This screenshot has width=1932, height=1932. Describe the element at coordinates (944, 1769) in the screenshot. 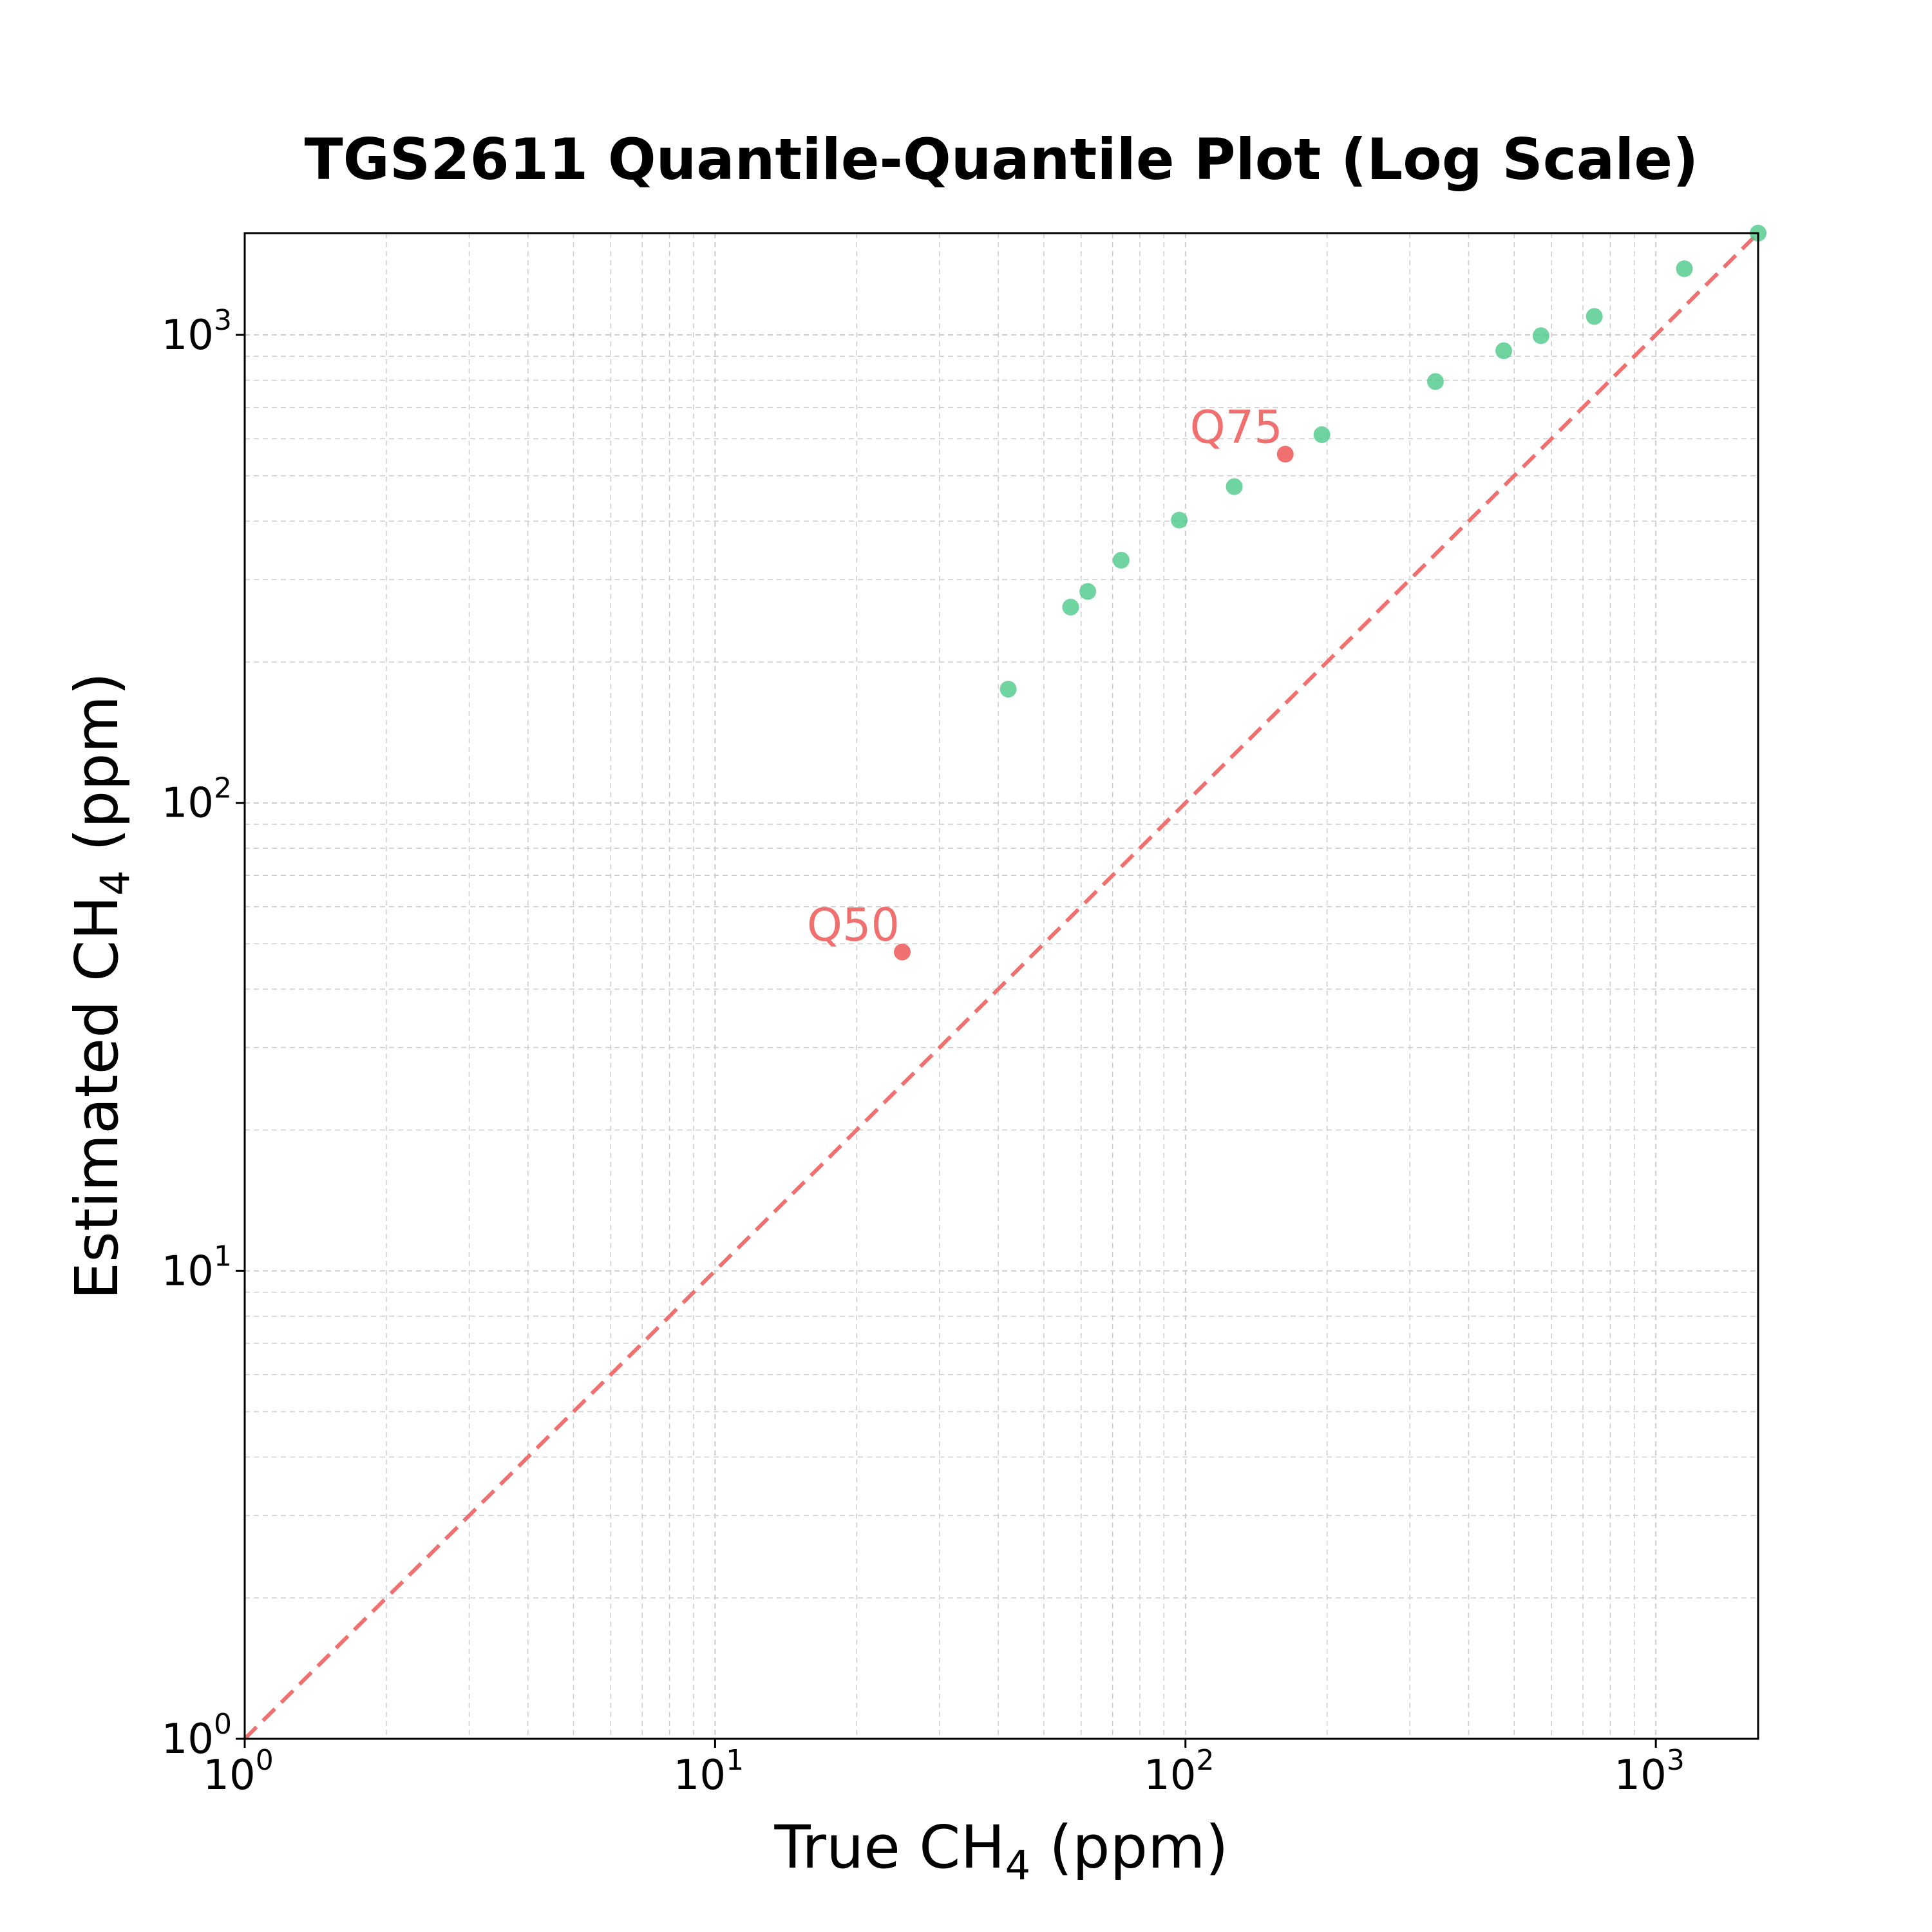

I see `x-ticks: 10⁰ 10¹ 10² 10³` at that location.